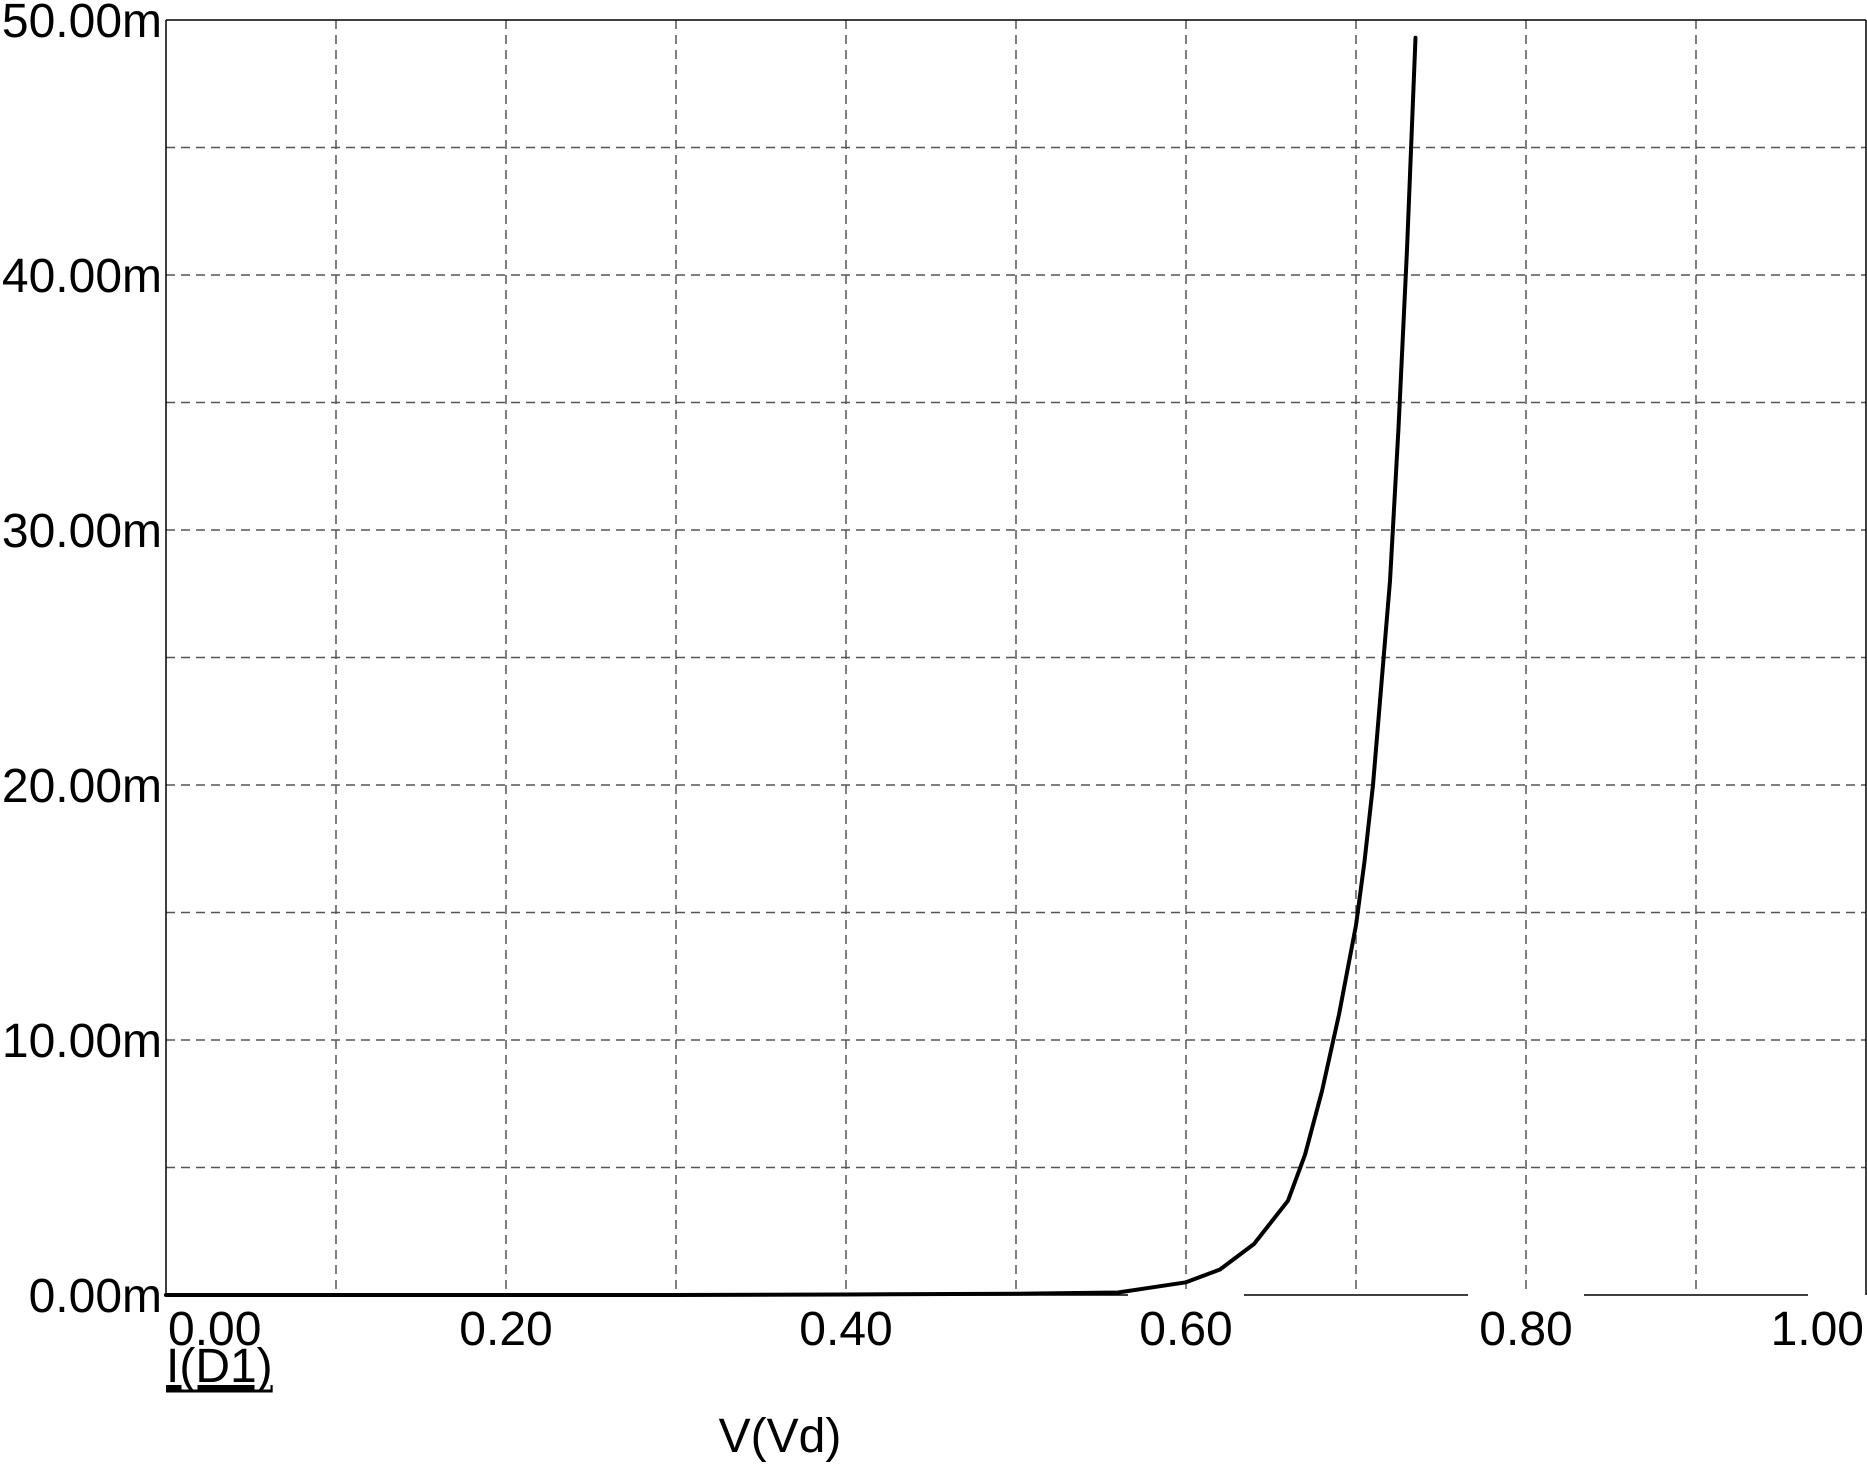  Describe the element at coordinates (1817, 1329) in the screenshot. I see `x-tick-label: 1.00` at that location.